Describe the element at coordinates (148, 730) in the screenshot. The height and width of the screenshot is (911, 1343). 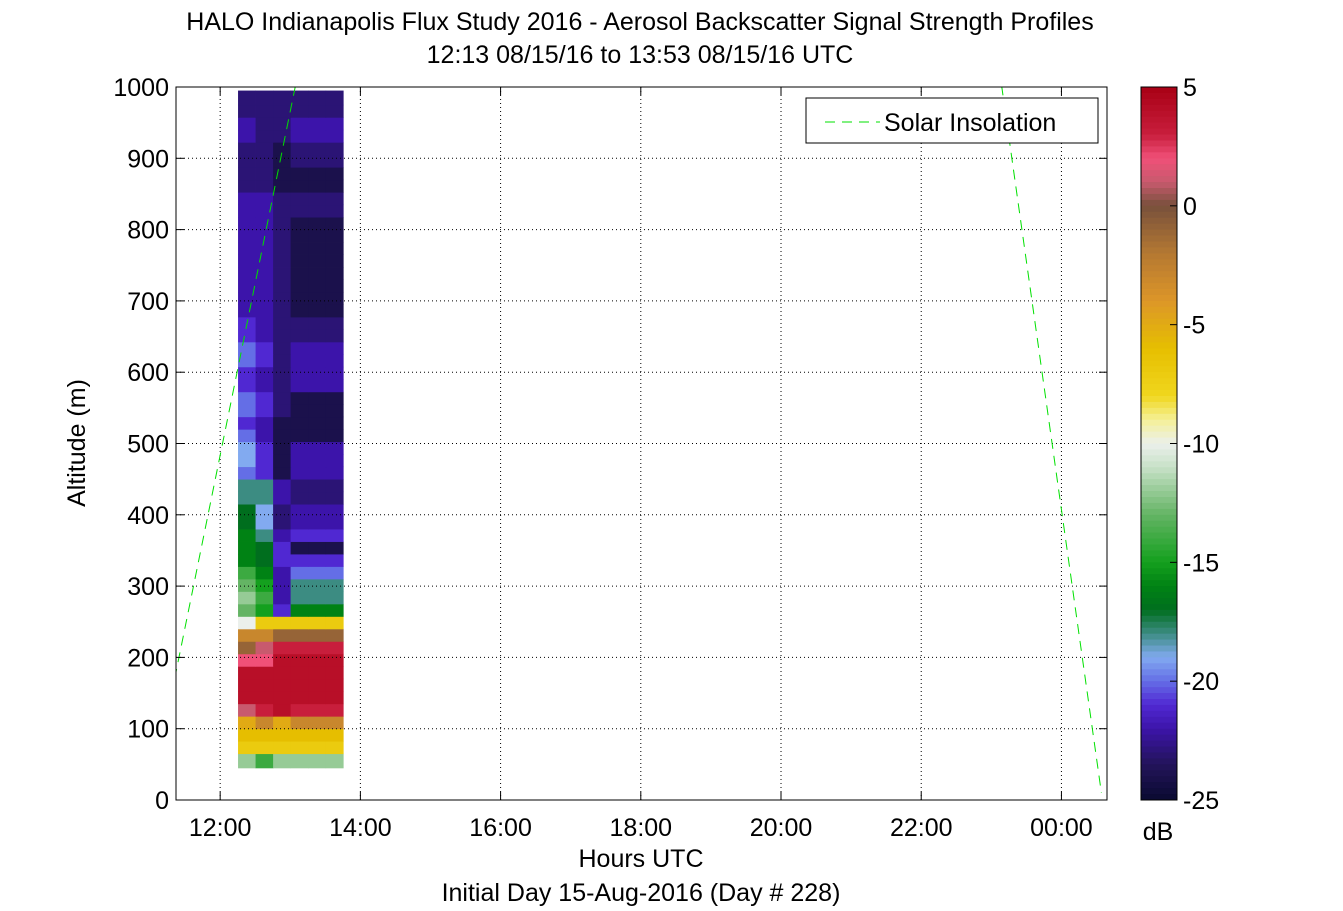
I see `y-tick-label: 100` at that location.